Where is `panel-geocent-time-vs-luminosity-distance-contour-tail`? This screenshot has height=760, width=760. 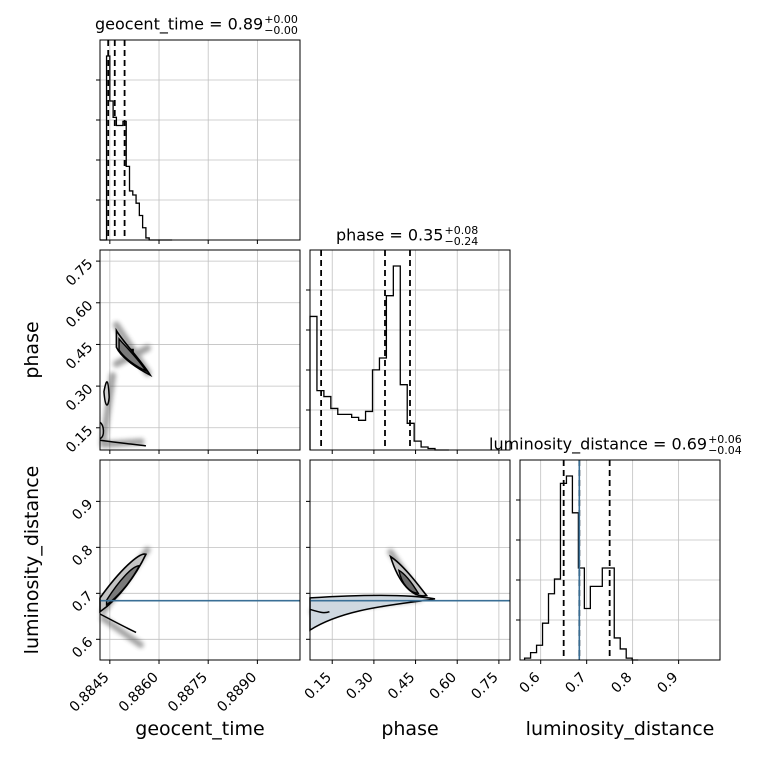 panel-geocent-time-vs-luminosity-distance-contour-tail is located at coordinates (118, 623).